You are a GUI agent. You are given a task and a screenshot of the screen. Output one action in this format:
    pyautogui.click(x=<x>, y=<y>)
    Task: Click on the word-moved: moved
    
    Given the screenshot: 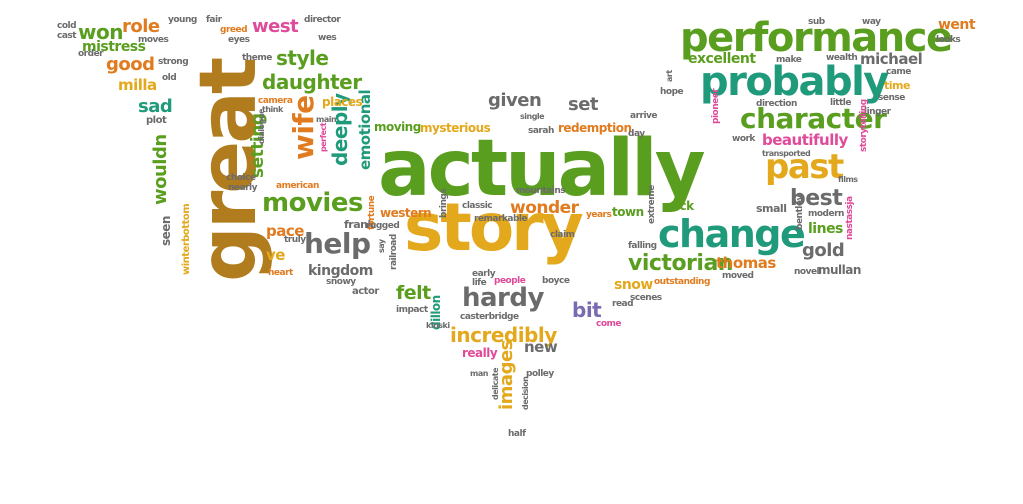 What is the action you would take?
    pyautogui.click(x=738, y=276)
    